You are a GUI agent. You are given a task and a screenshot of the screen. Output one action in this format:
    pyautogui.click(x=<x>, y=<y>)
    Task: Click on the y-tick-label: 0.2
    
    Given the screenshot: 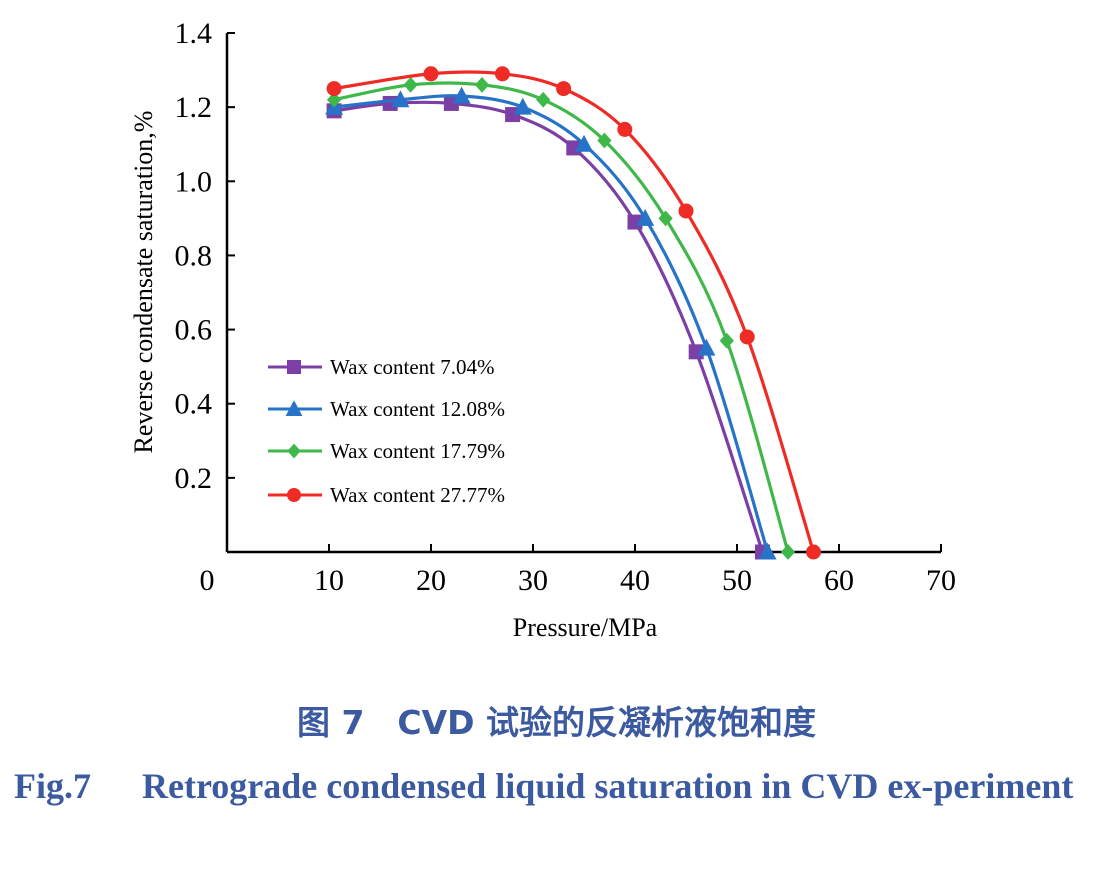 What is the action you would take?
    pyautogui.click(x=194, y=478)
    